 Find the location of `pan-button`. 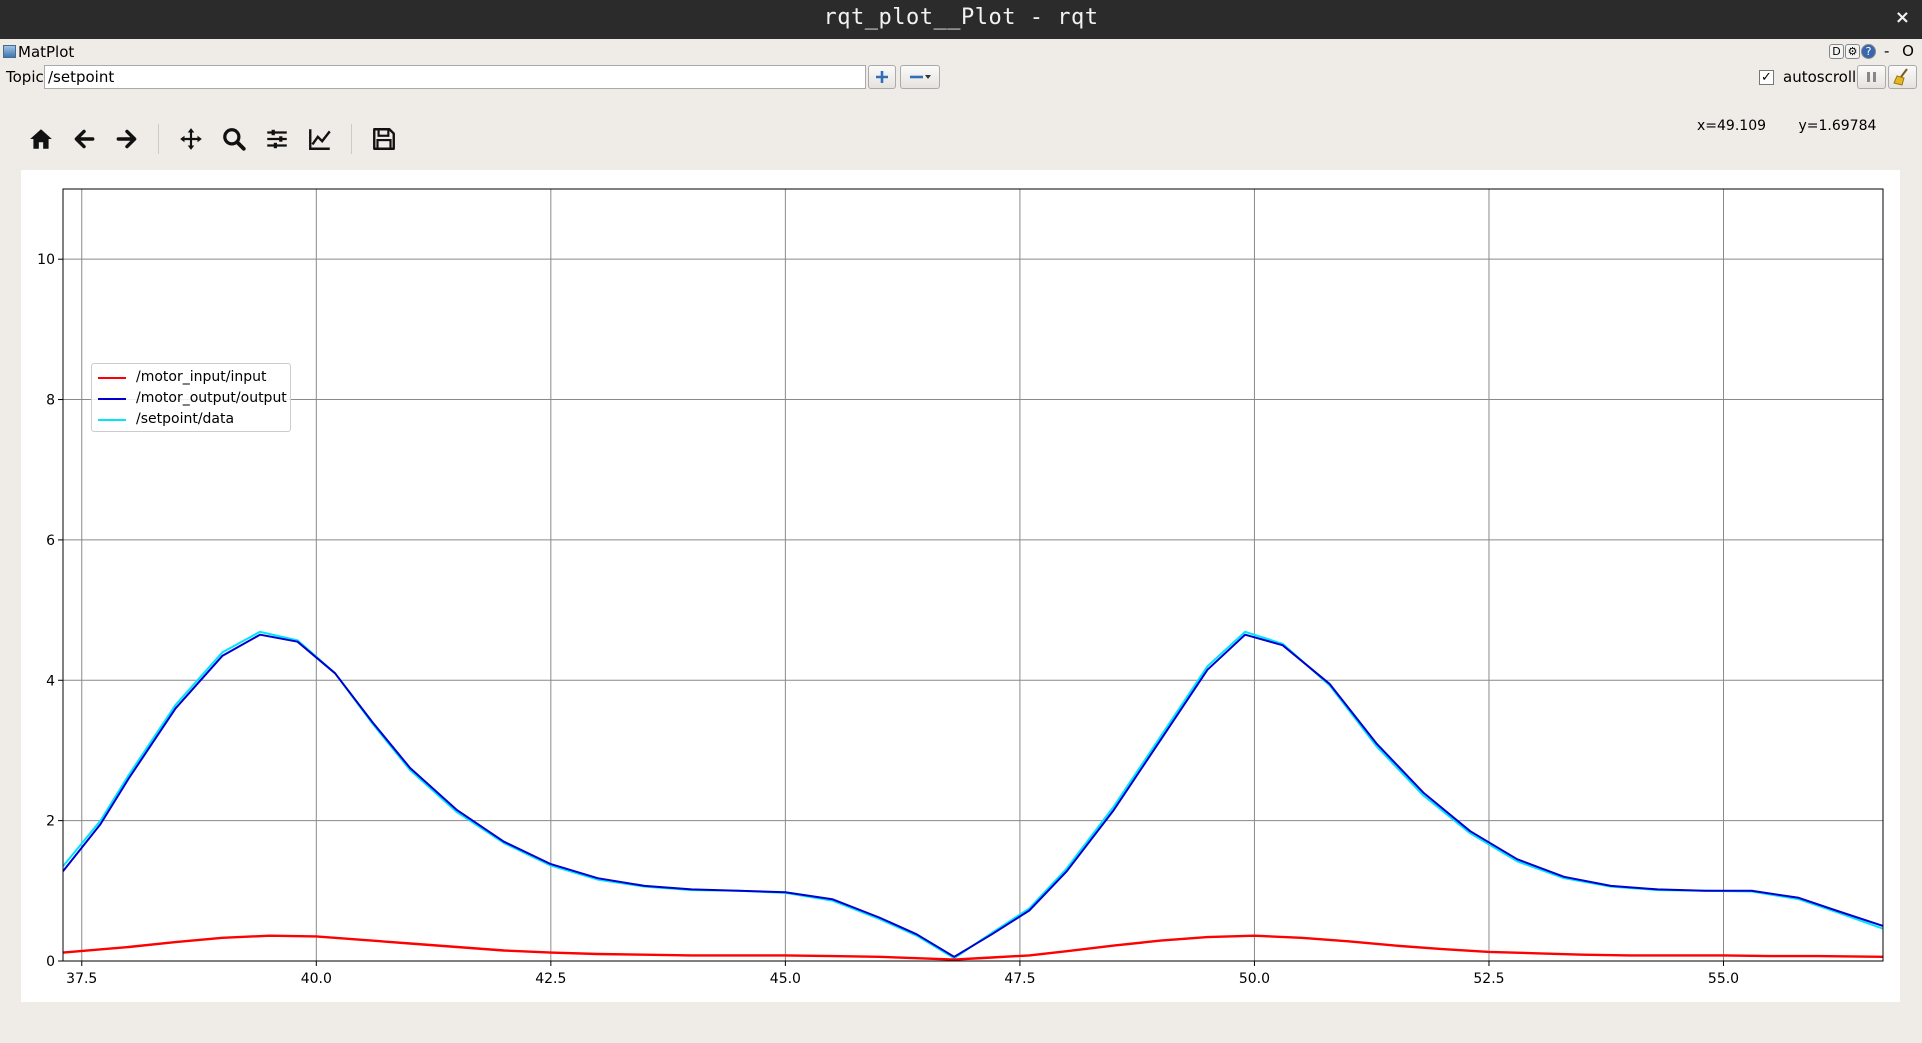

pan-button is located at coordinates (191, 139).